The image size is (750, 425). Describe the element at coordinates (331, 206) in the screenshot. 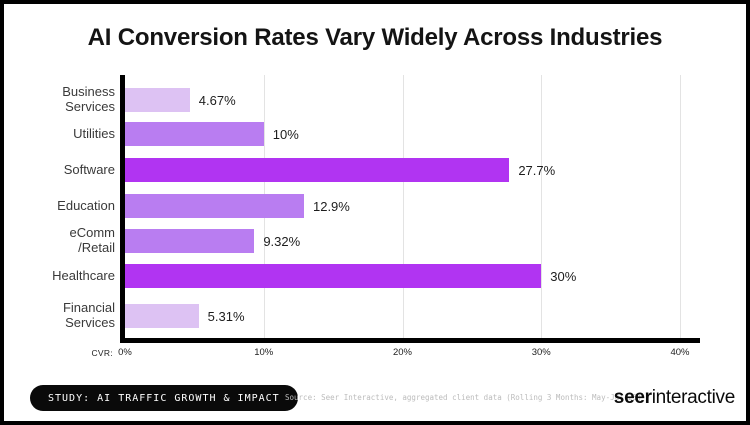

I see `value-label: 12.9%` at that location.